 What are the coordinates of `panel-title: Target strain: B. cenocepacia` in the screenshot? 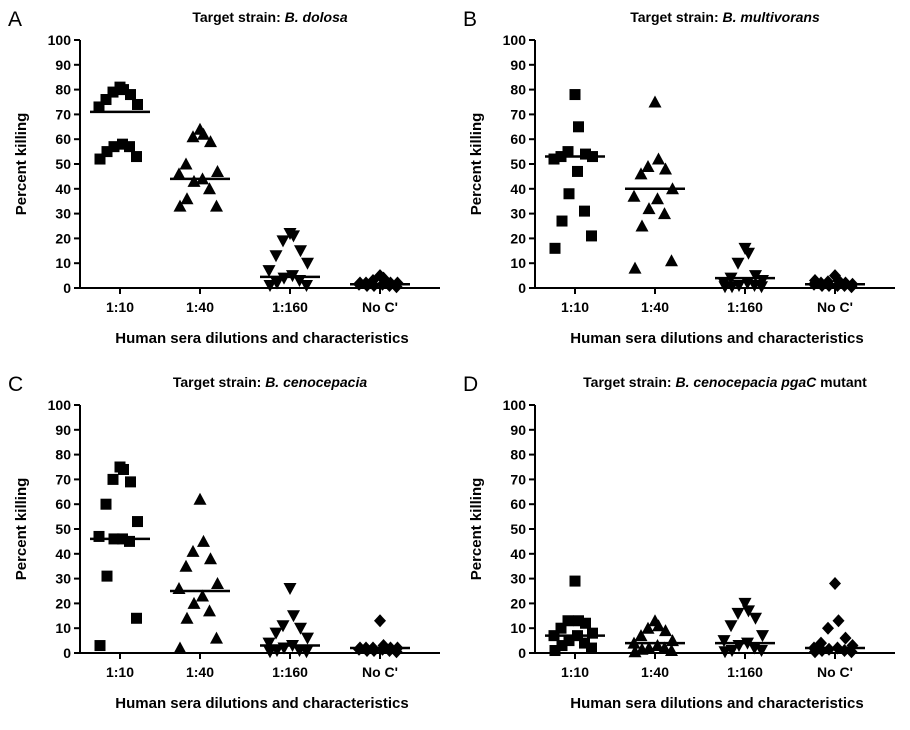 It's located at (270, 382).